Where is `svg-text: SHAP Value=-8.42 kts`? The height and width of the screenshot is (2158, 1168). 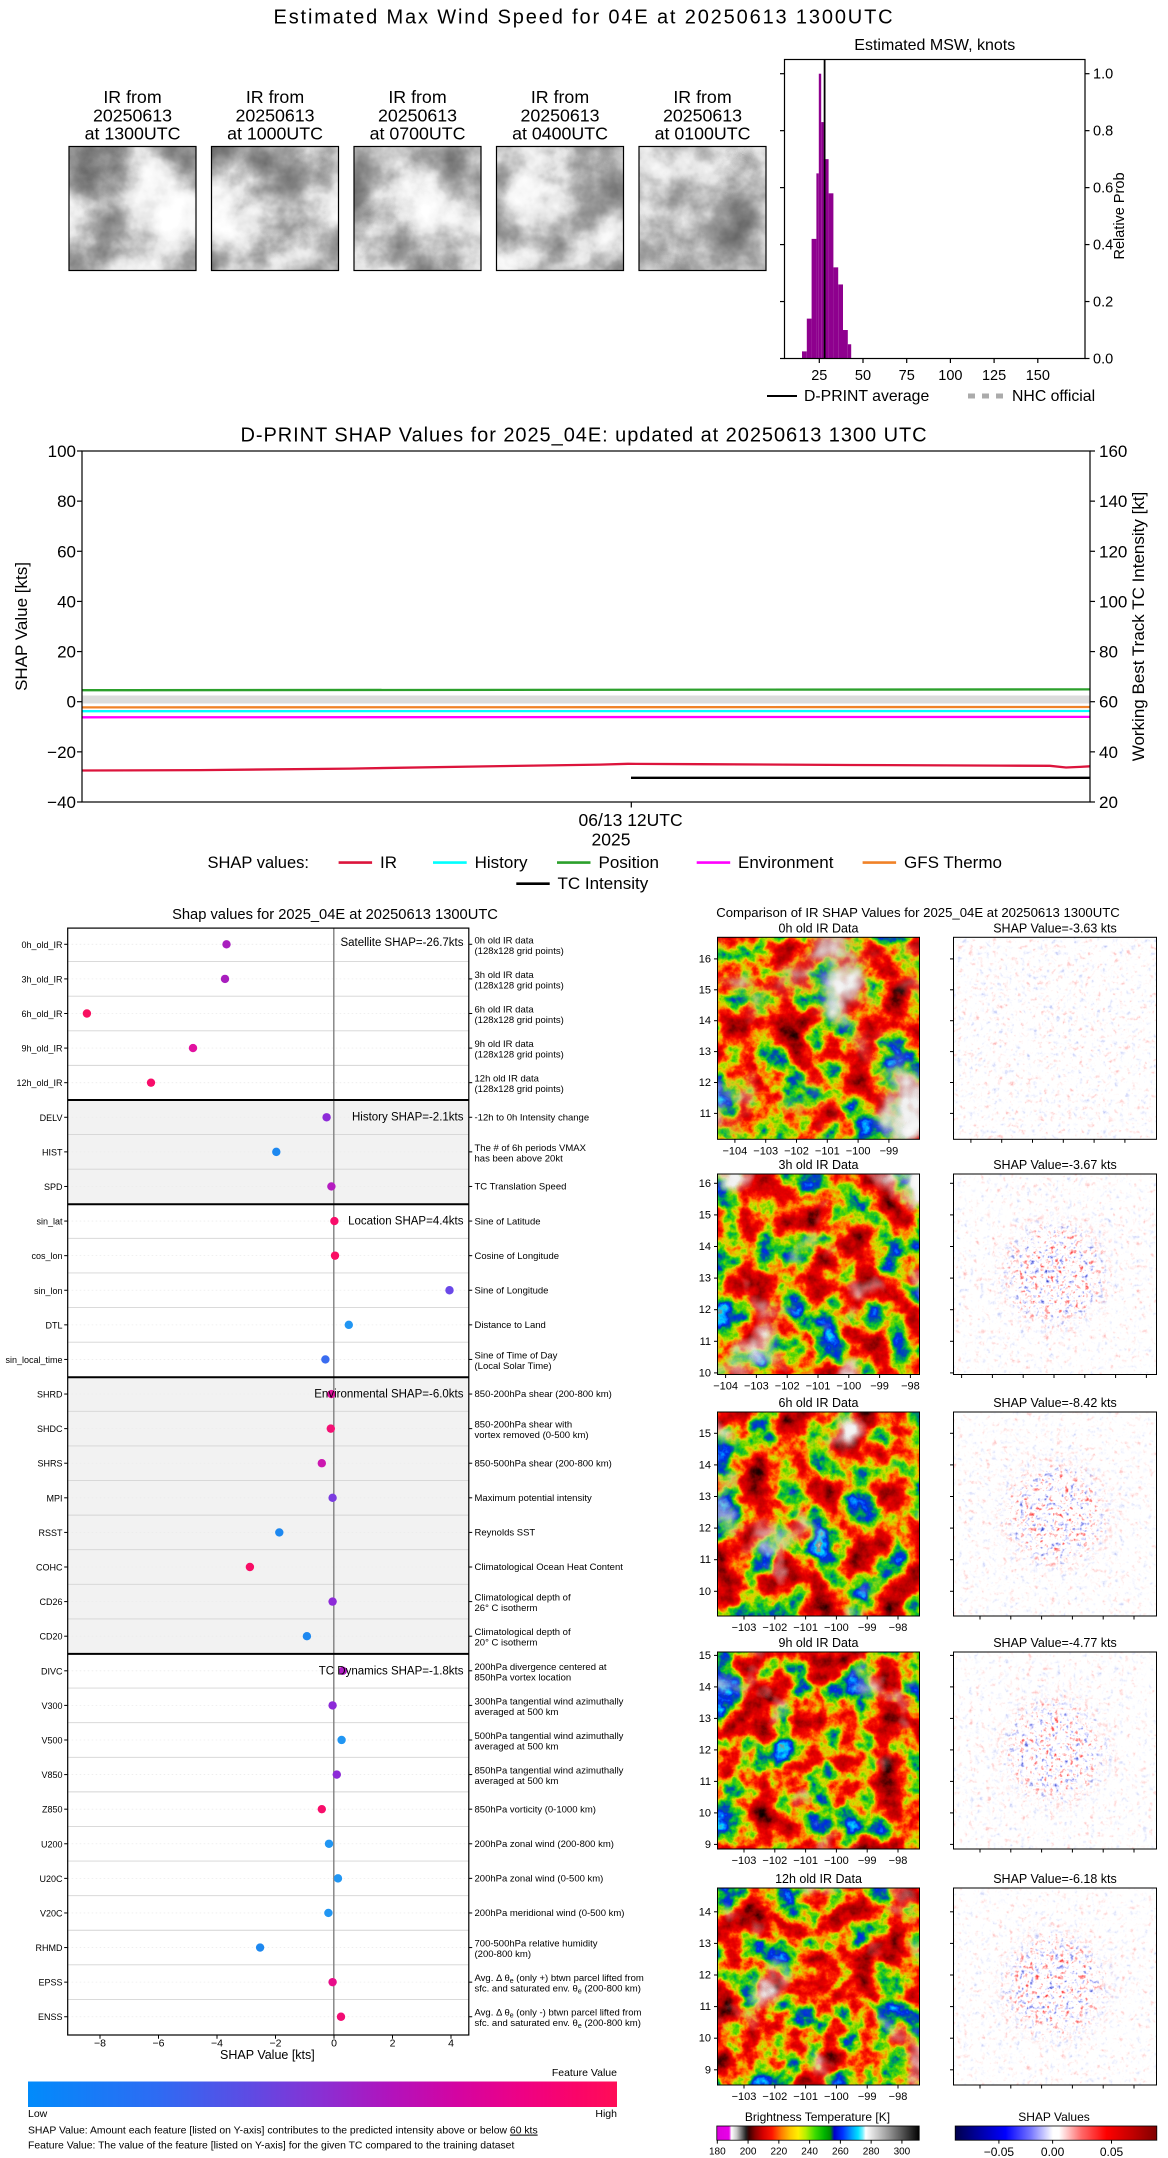 svg-text: SHAP Value=-8.42 kts is located at coordinates (1055, 1403).